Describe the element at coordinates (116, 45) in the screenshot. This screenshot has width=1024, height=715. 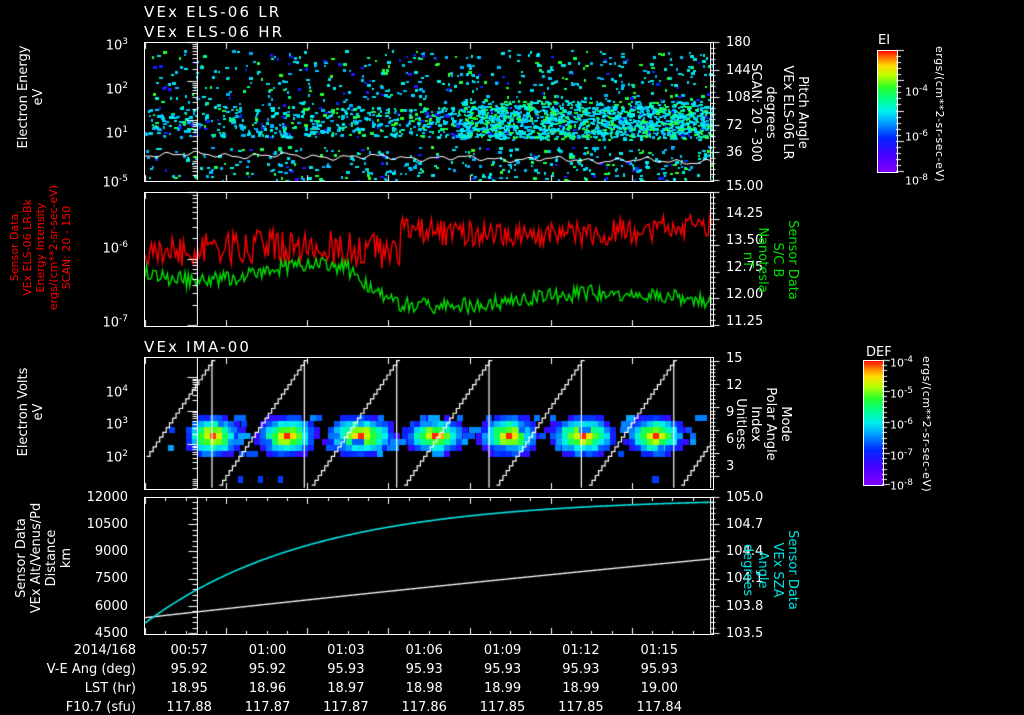
I see `panel1-ytick-1000: 103` at that location.